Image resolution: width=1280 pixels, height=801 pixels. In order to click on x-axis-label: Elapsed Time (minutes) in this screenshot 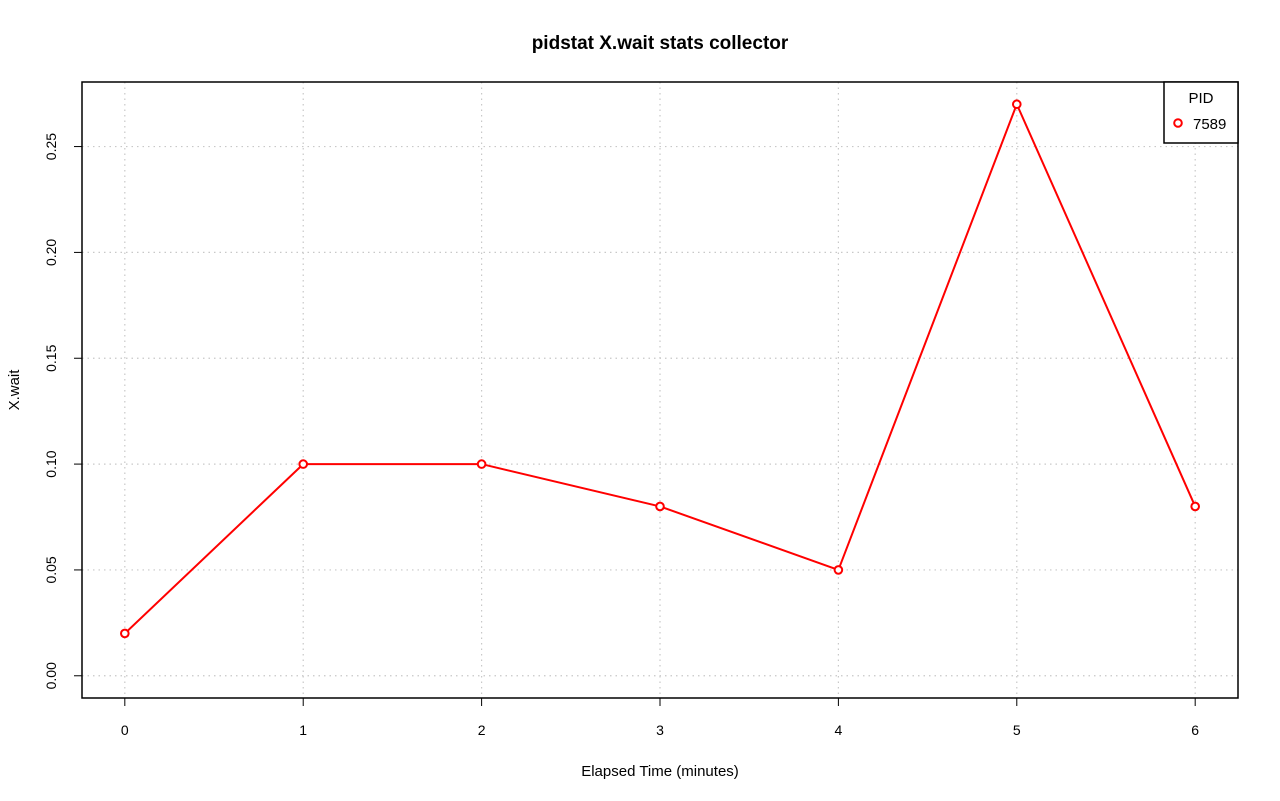, I will do `click(660, 771)`.